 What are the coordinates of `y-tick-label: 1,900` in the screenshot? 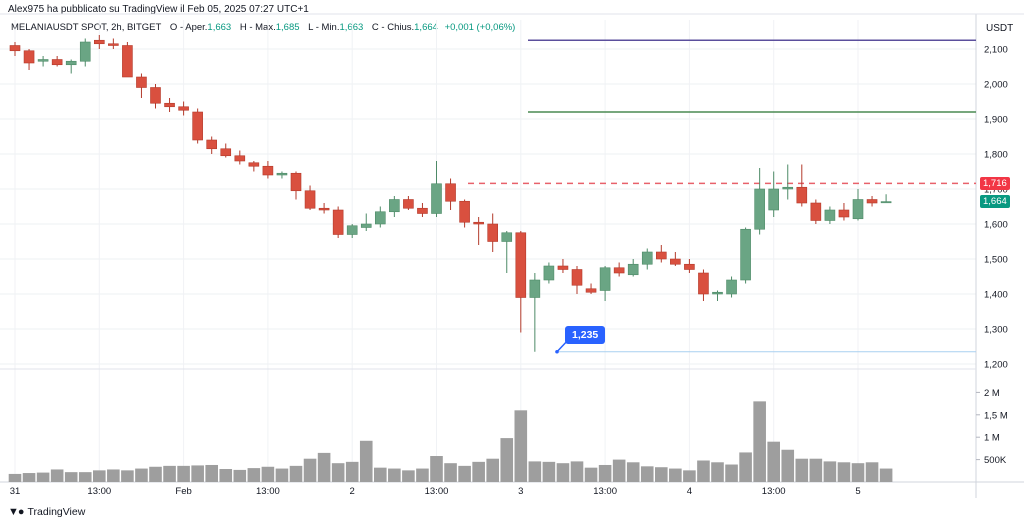 It's located at (996, 120).